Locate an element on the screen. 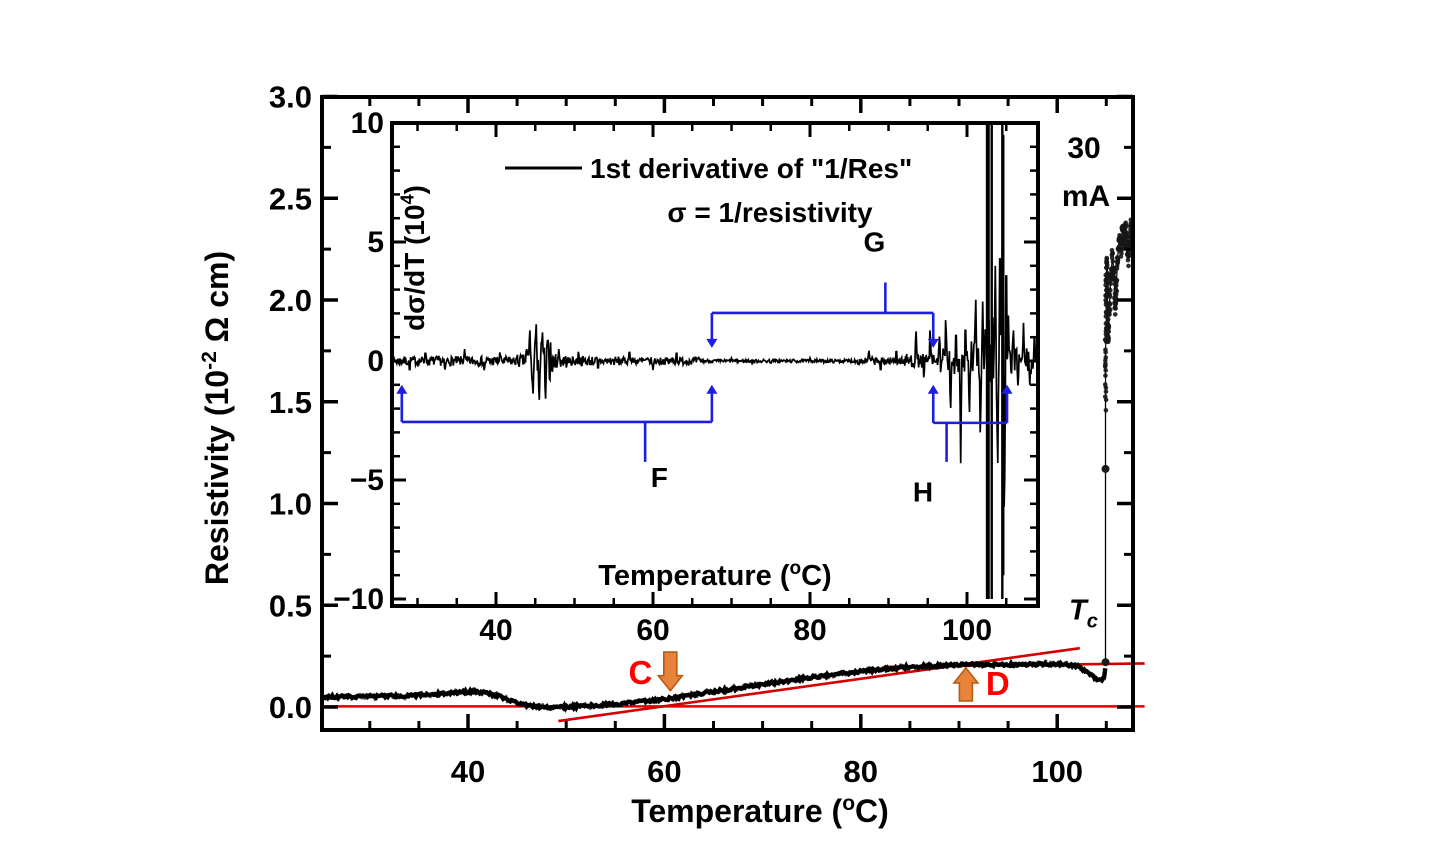 The image size is (1450, 858). c-label: C is located at coordinates (640, 672).